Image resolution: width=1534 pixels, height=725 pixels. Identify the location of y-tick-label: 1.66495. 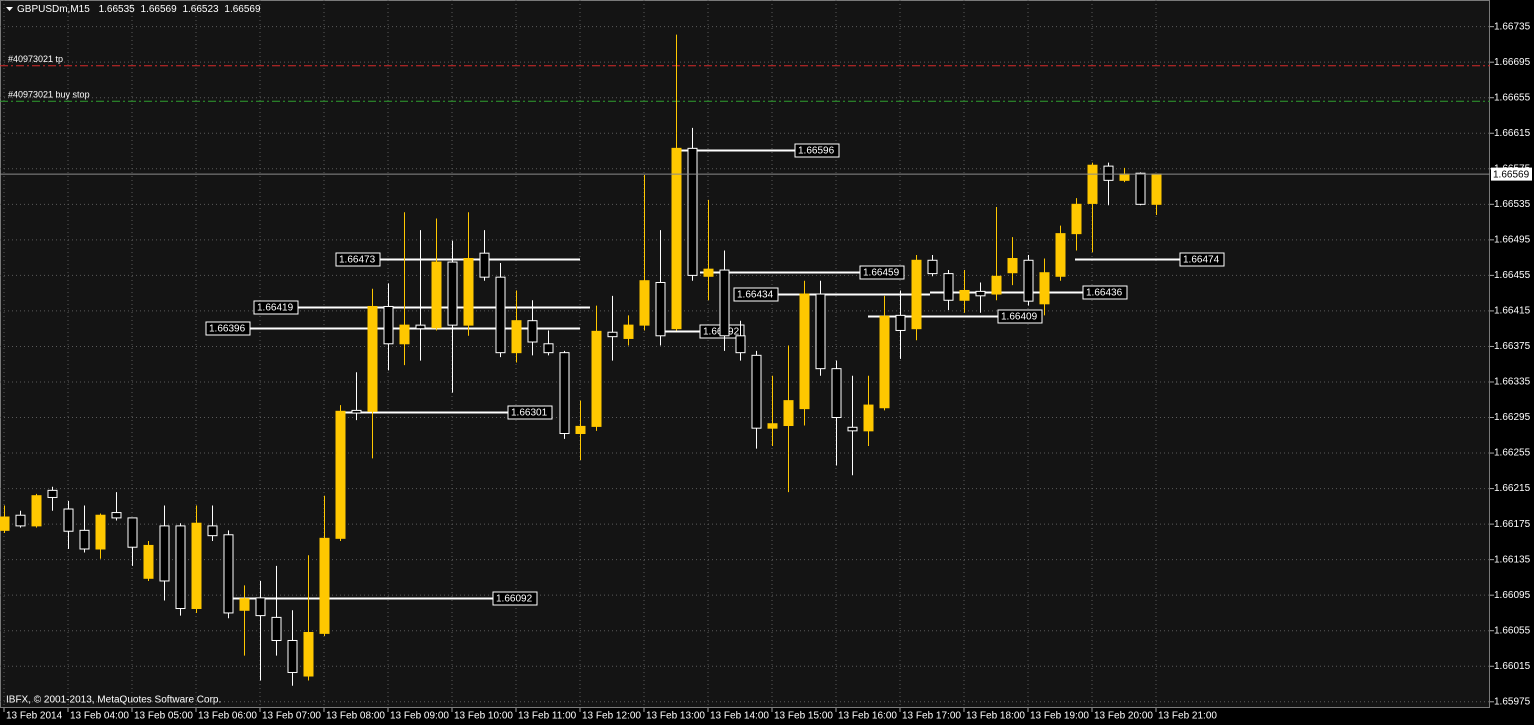
(1512, 239).